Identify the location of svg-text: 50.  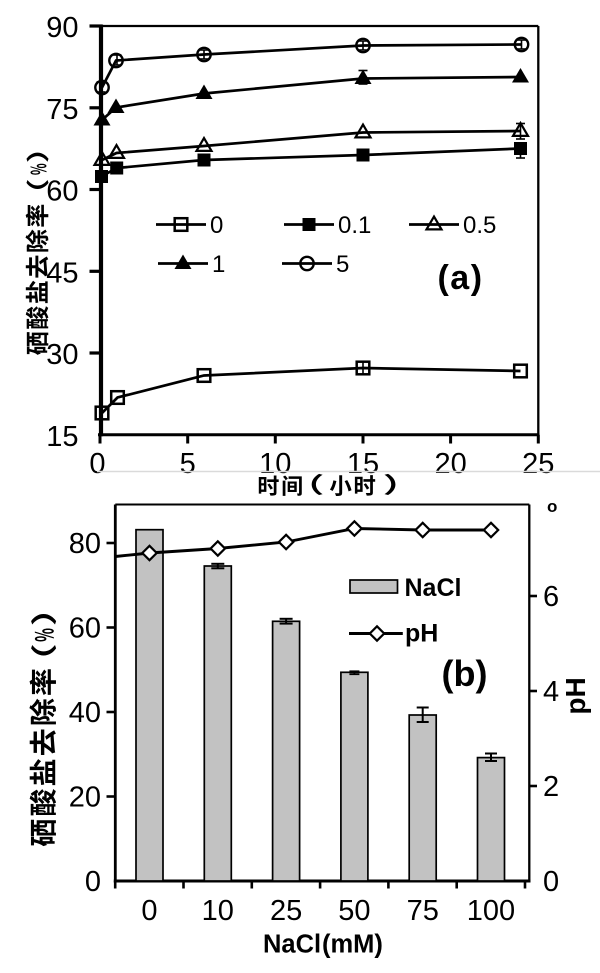
(354, 911).